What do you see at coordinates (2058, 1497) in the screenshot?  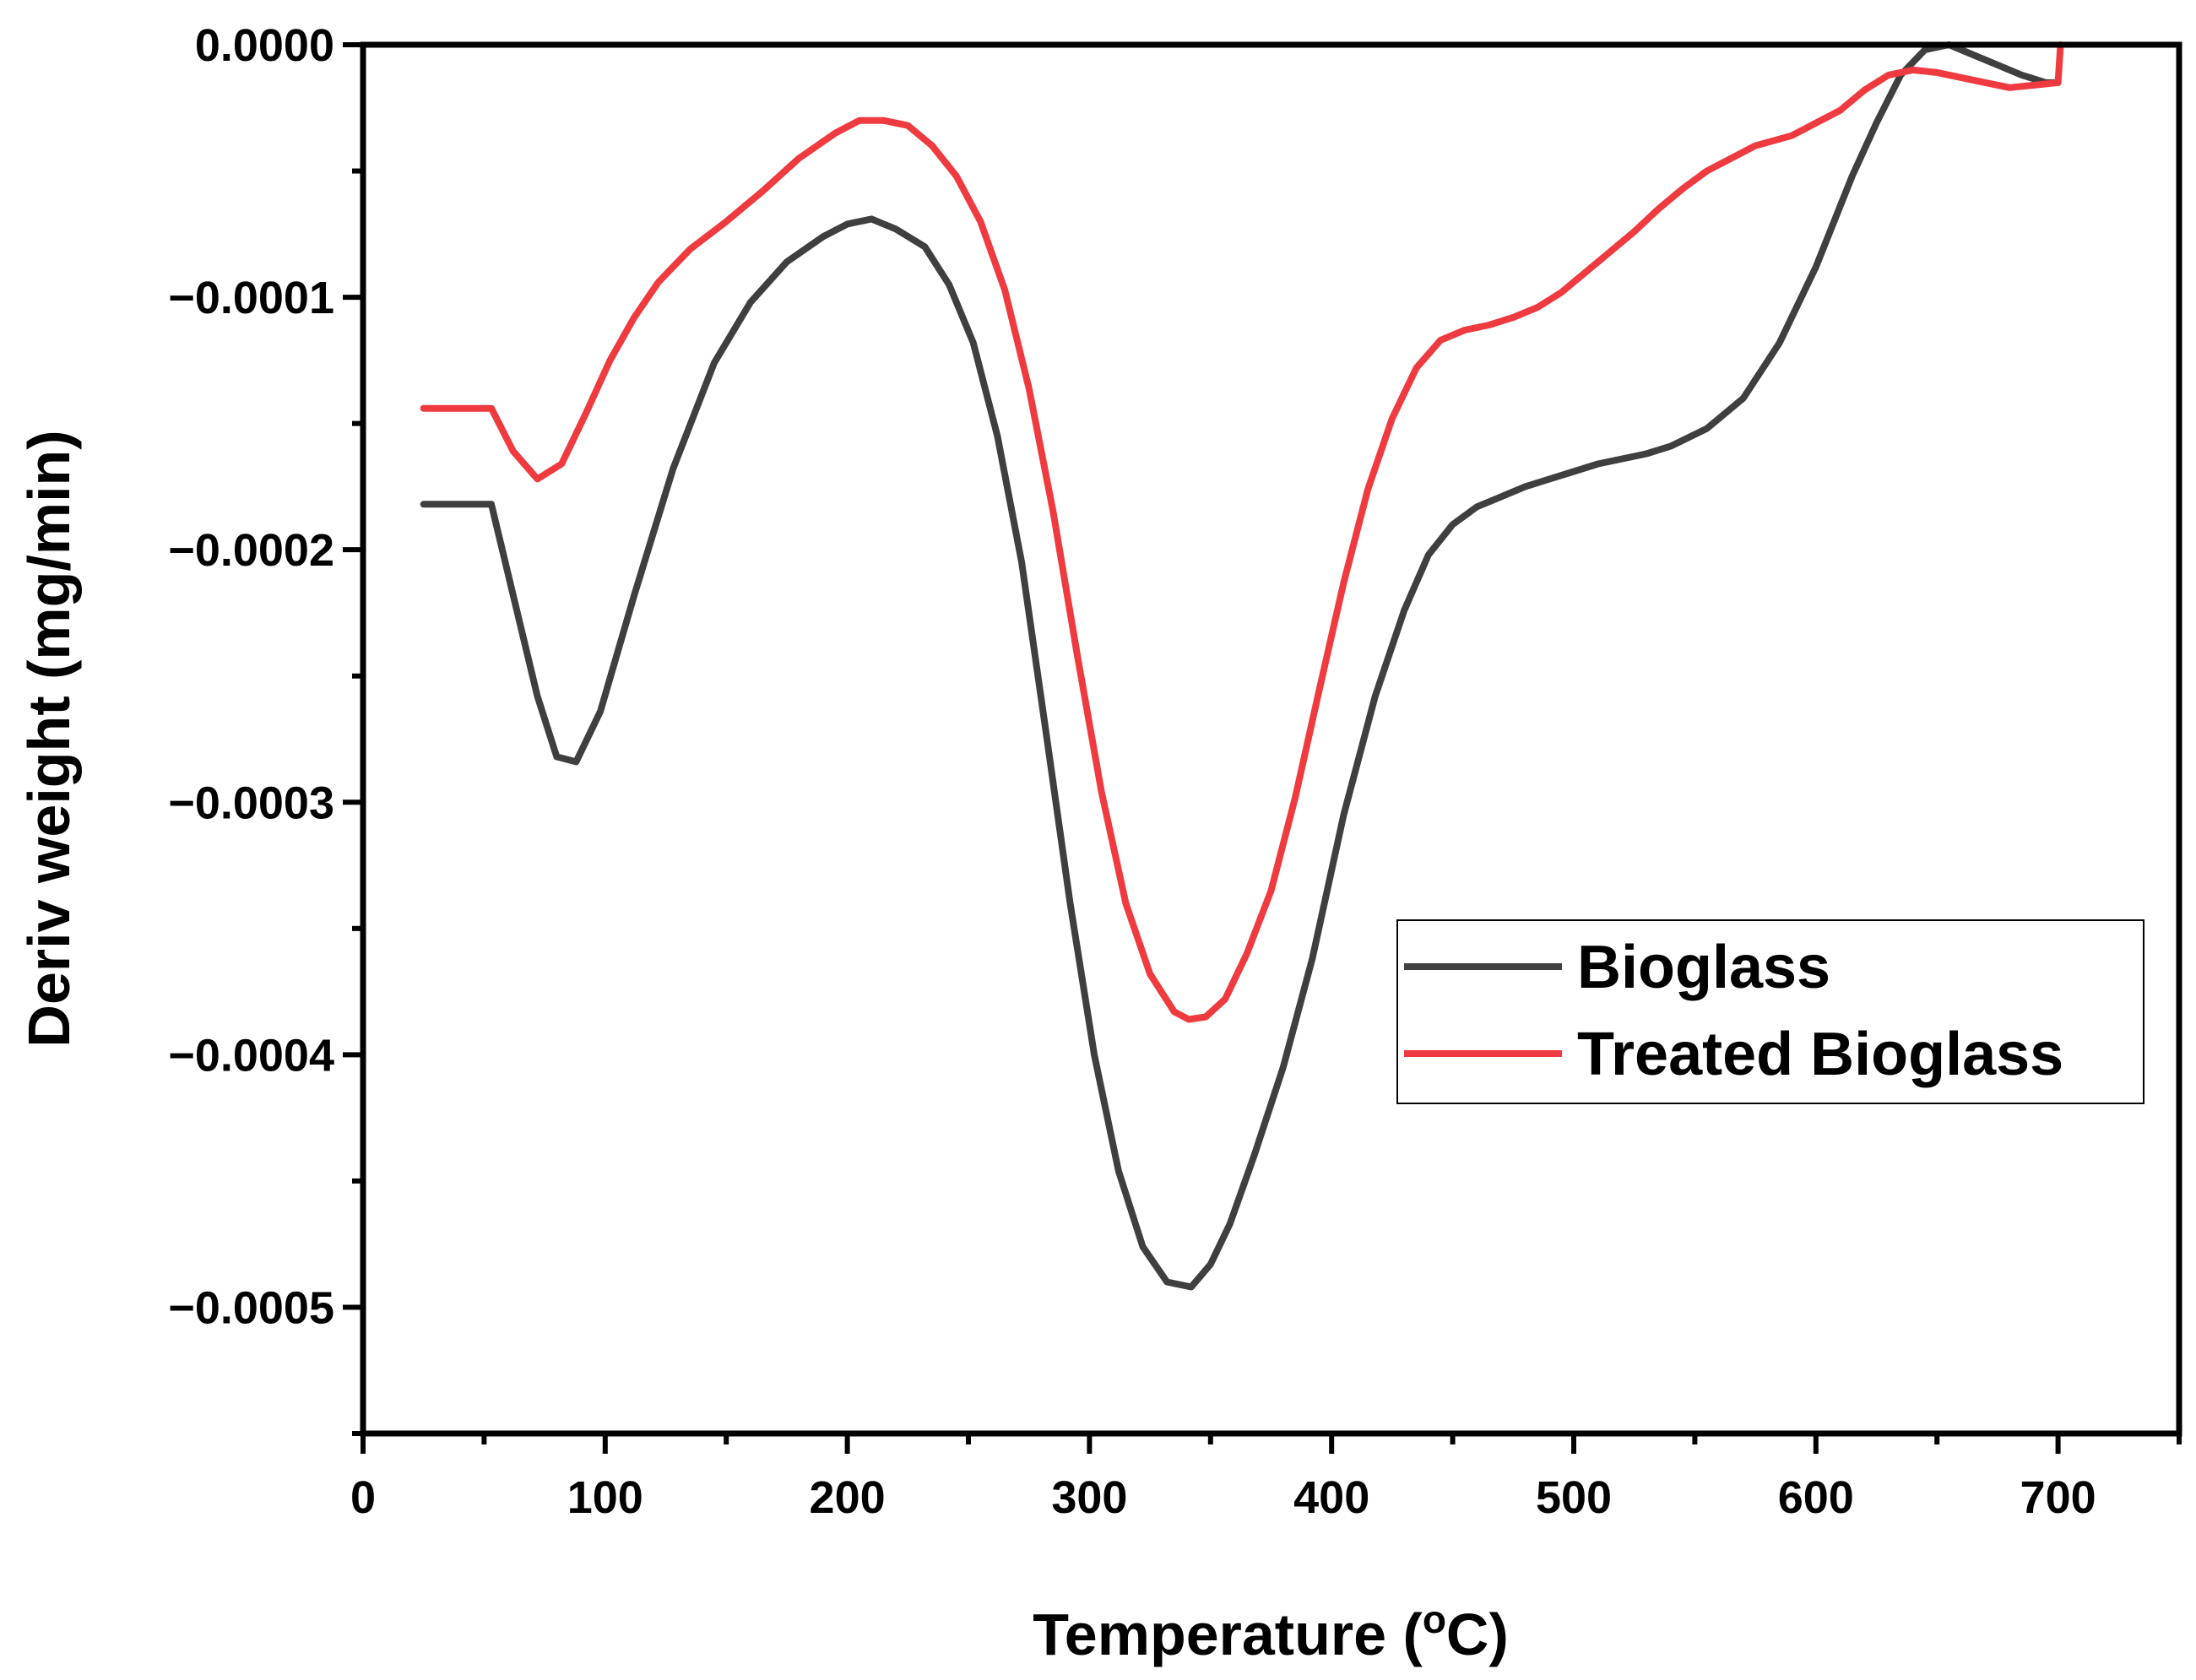 I see `x-tick-label: 700` at bounding box center [2058, 1497].